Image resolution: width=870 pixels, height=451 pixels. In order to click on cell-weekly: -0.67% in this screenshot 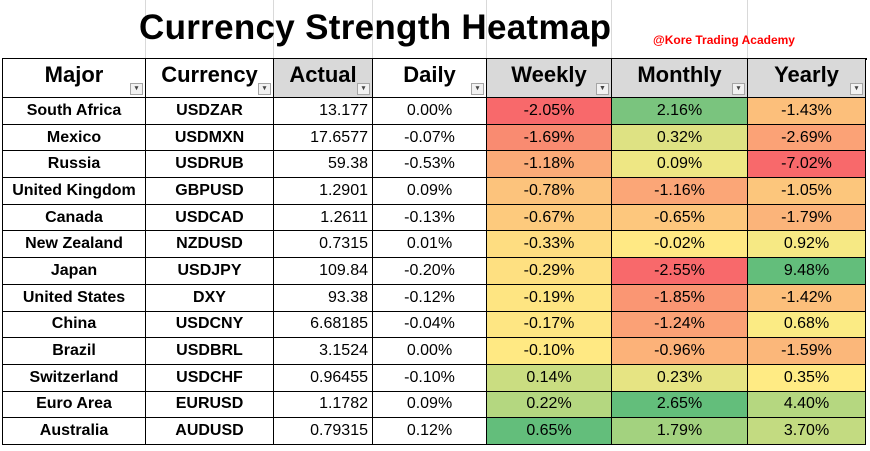, I will do `click(549, 217)`.